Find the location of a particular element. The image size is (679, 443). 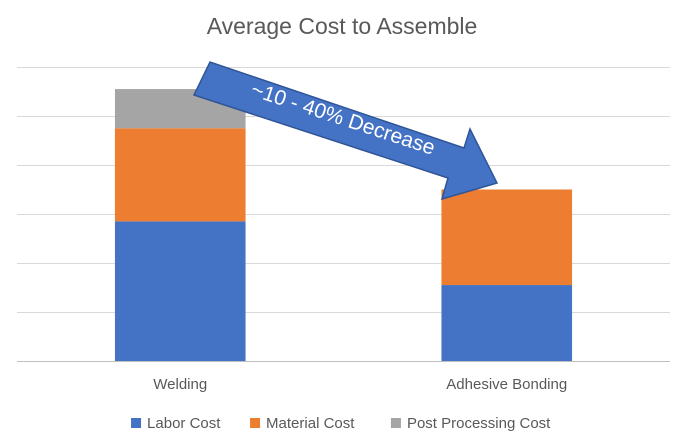

legend-label: Material Cost is located at coordinates (310, 423).